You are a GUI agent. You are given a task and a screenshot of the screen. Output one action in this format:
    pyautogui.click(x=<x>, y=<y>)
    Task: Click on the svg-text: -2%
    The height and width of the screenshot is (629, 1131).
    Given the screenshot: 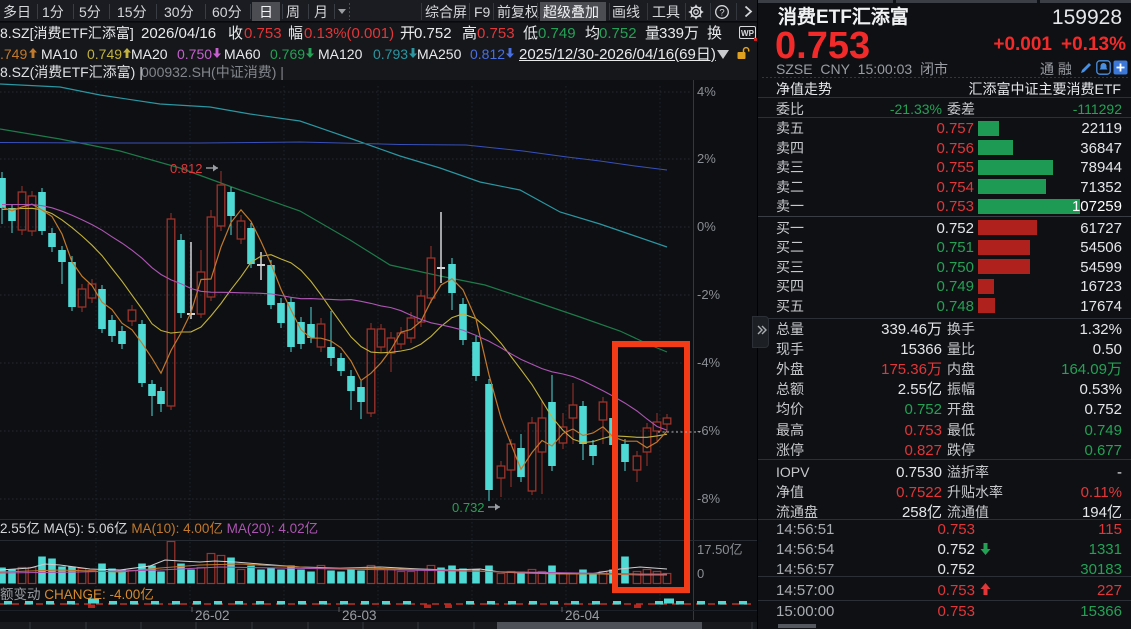 What is the action you would take?
    pyautogui.click(x=709, y=294)
    